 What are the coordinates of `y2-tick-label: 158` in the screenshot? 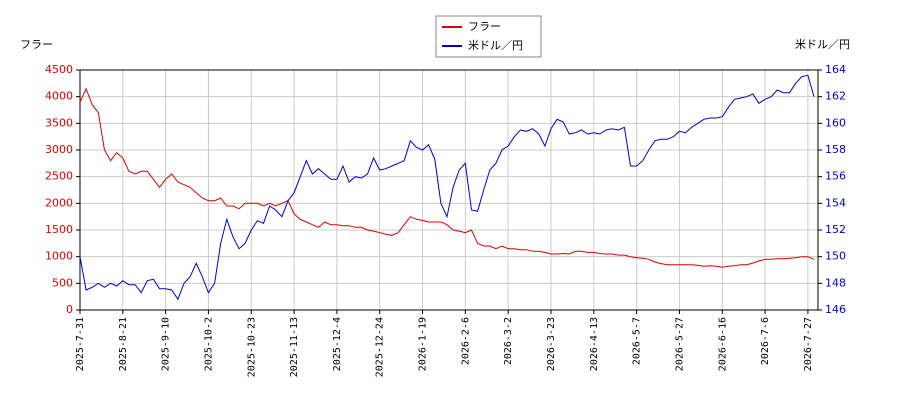 It's located at (835, 149).